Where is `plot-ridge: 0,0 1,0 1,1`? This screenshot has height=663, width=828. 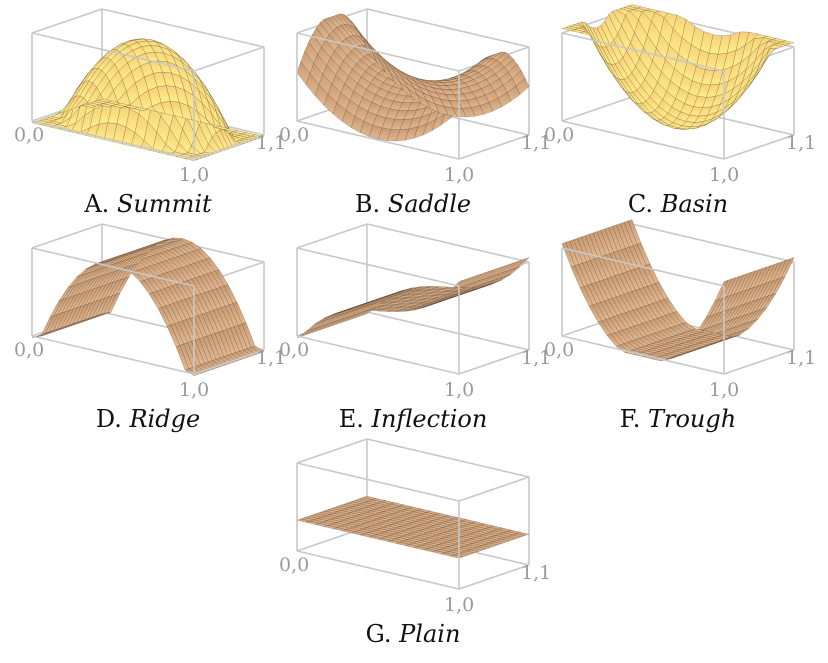 plot-ridge: 0,0 1,0 1,1 is located at coordinates (150, 312).